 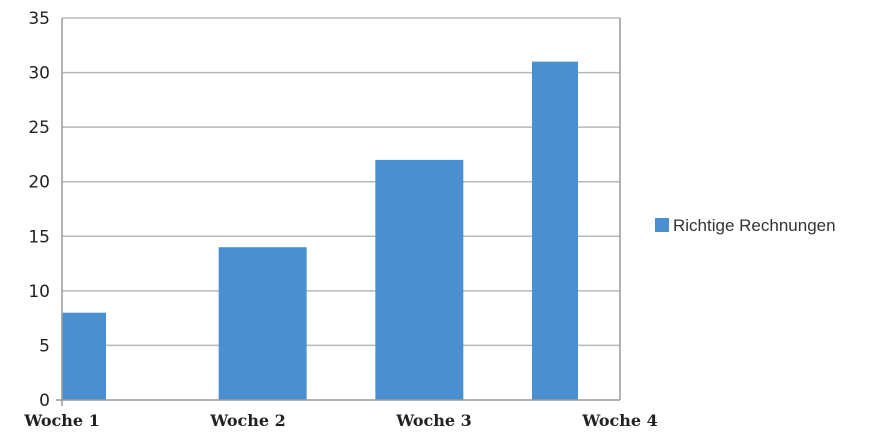 I want to click on y-tick-label: 15, so click(x=39, y=237).